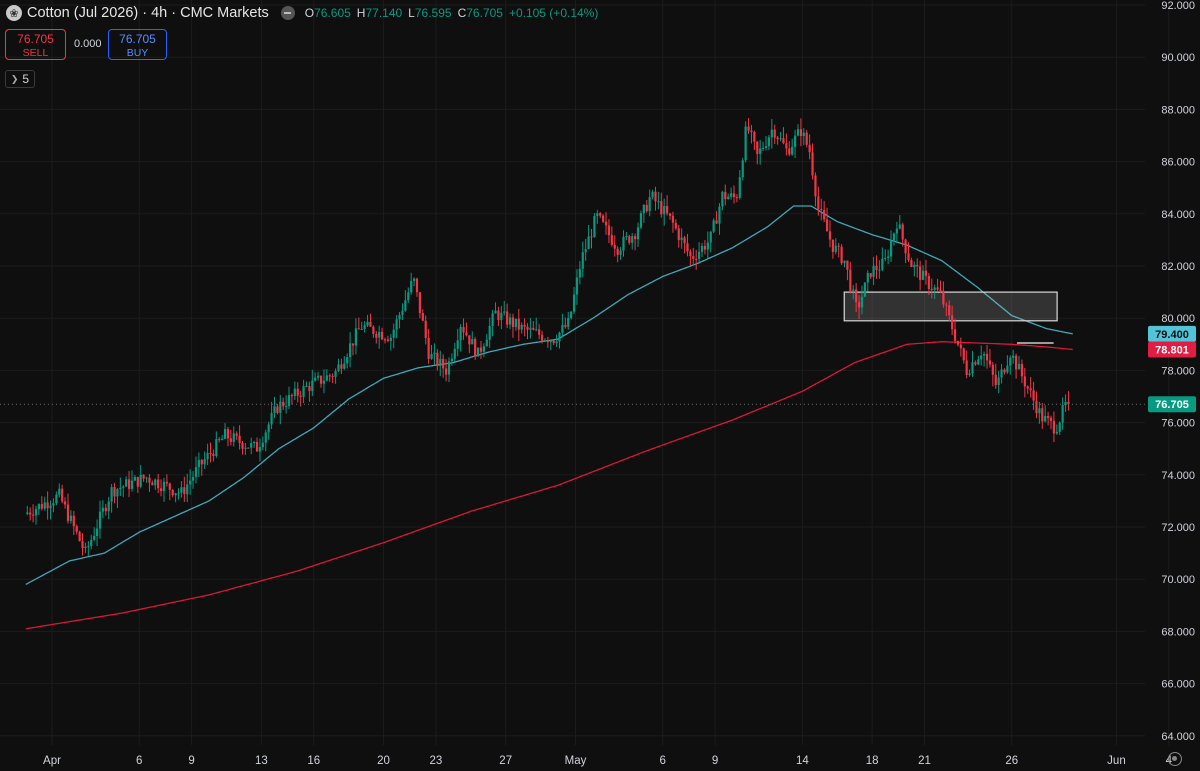  I want to click on indicators-toggle-button: ❯ 5, so click(20, 79).